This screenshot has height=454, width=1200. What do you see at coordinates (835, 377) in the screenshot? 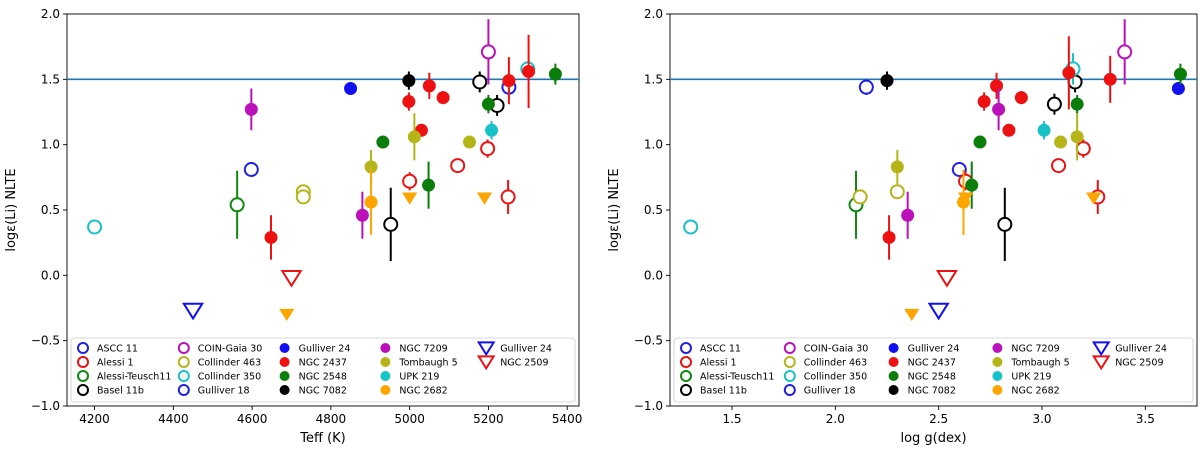
I see `legend-label: Collinder 350` at bounding box center [835, 377].